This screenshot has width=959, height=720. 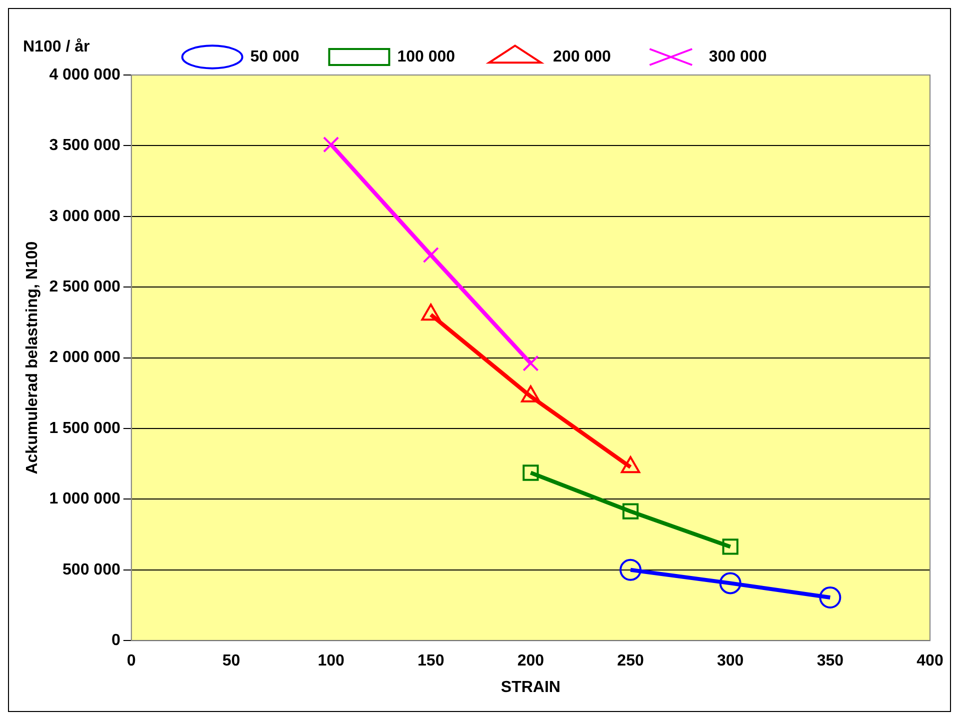 What do you see at coordinates (231, 661) in the screenshot?
I see `x-tick-label: 50` at bounding box center [231, 661].